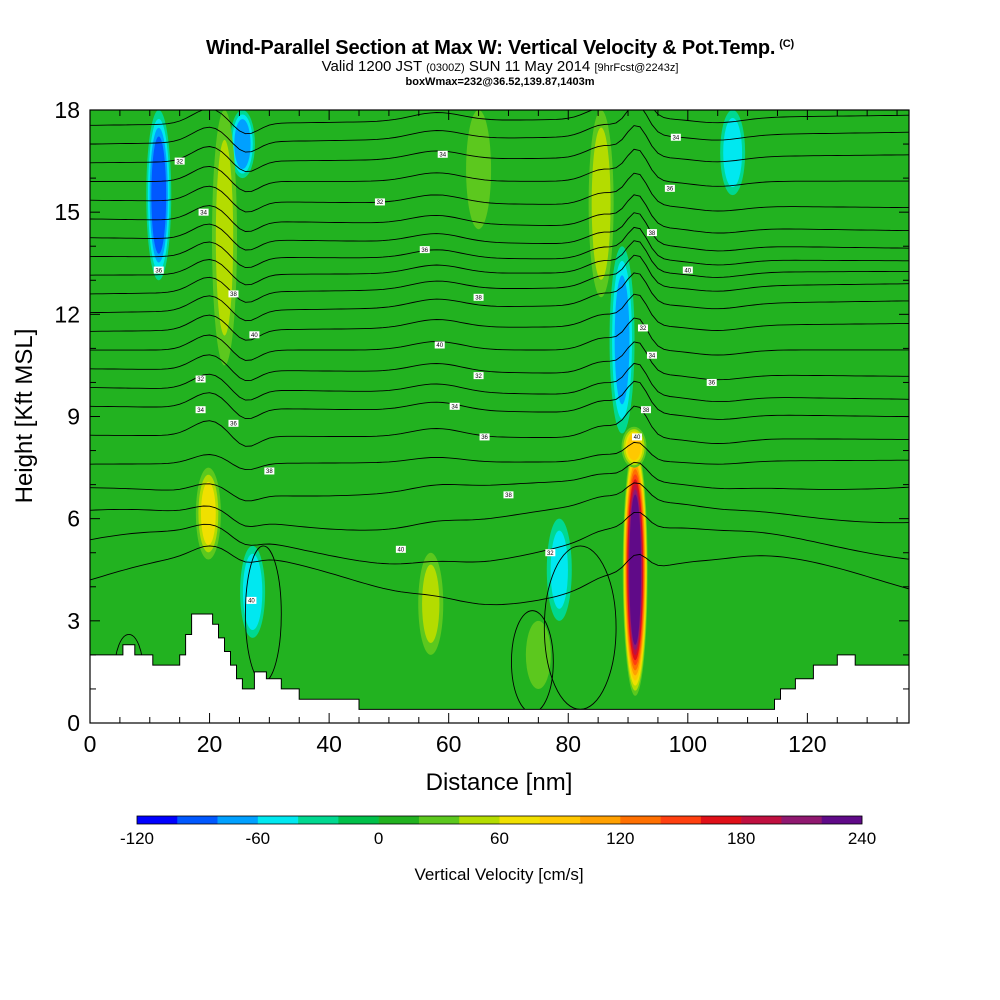  What do you see at coordinates (688, 744) in the screenshot?
I see `x-tick-label: 100` at bounding box center [688, 744].